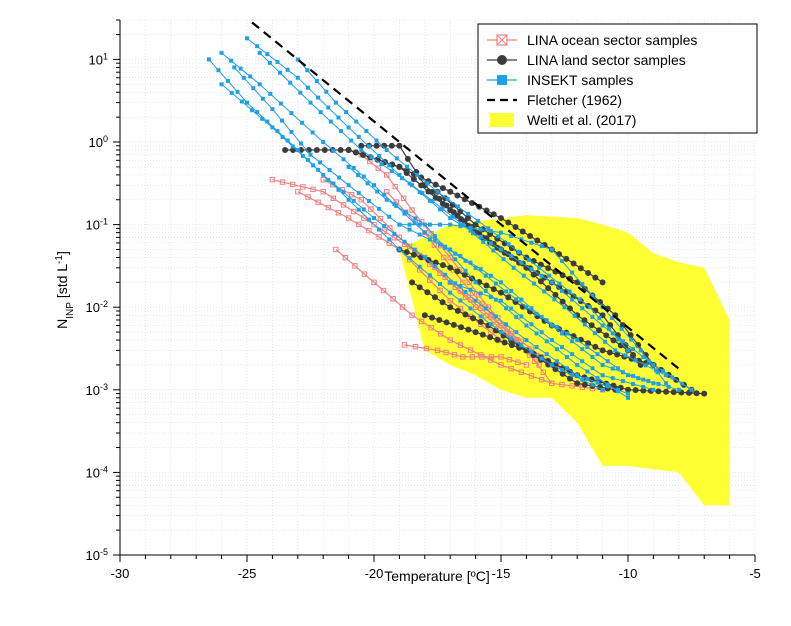 This screenshot has width=791, height=626. What do you see at coordinates (59, 259) in the screenshot?
I see `y-axis-title-sup: -1` at bounding box center [59, 259].